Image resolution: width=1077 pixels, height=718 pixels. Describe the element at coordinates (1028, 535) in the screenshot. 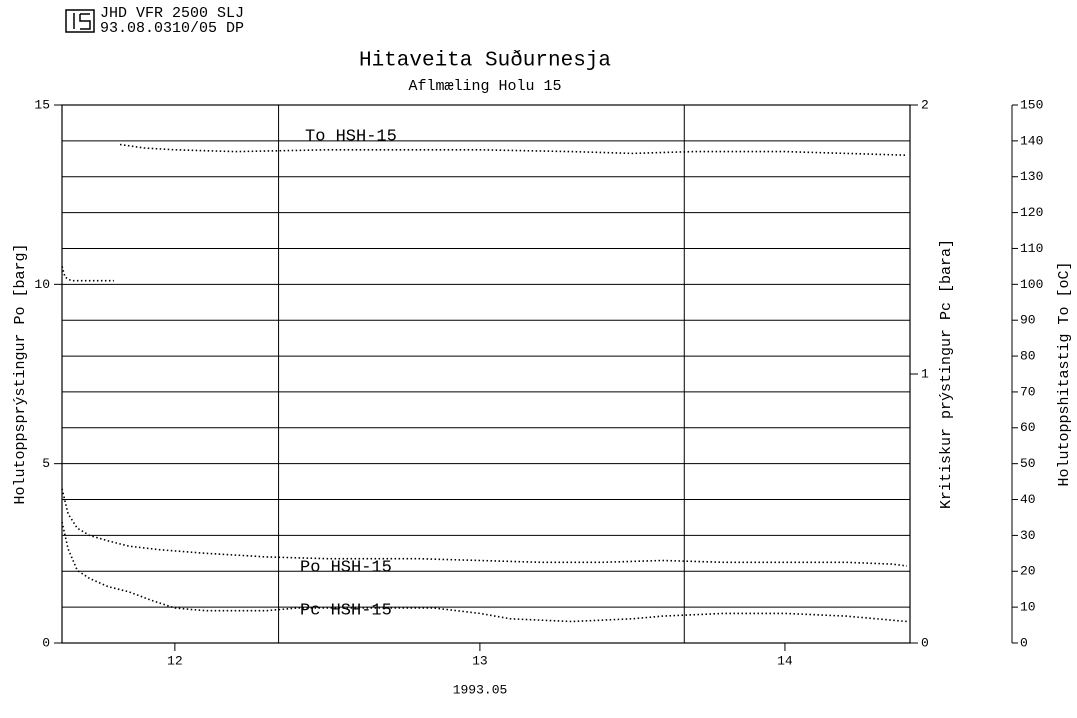

I see `y3-tick-label: 30` at that location.